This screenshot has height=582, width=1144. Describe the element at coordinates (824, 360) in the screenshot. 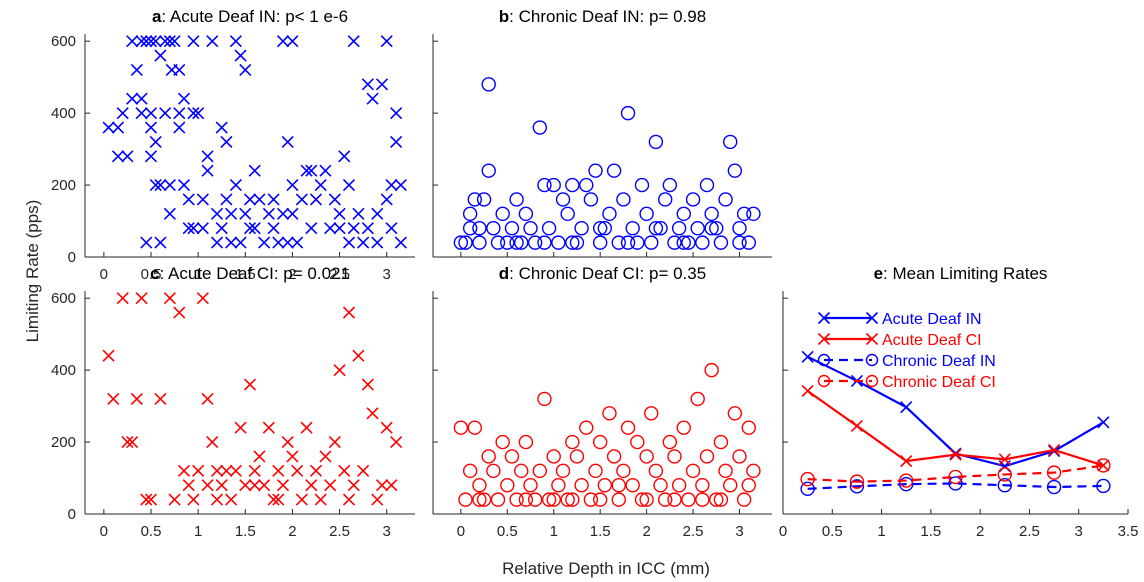

I see `legend-marker` at that location.